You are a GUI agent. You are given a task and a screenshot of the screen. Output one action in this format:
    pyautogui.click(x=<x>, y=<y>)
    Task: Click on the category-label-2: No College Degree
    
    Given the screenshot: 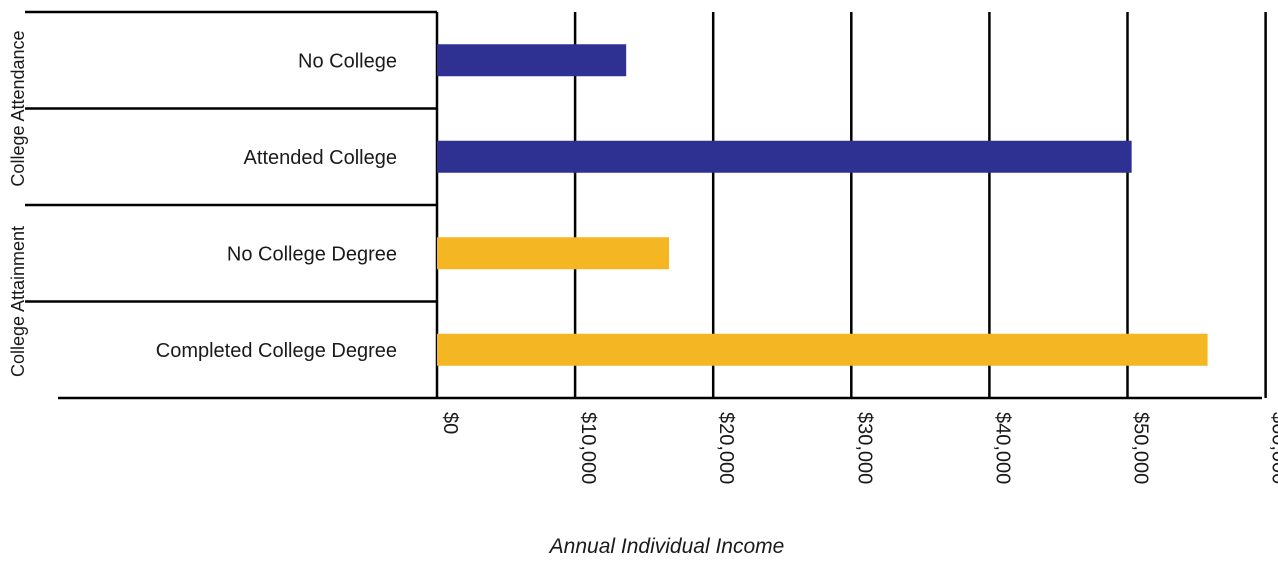 What is the action you would take?
    pyautogui.click(x=312, y=254)
    